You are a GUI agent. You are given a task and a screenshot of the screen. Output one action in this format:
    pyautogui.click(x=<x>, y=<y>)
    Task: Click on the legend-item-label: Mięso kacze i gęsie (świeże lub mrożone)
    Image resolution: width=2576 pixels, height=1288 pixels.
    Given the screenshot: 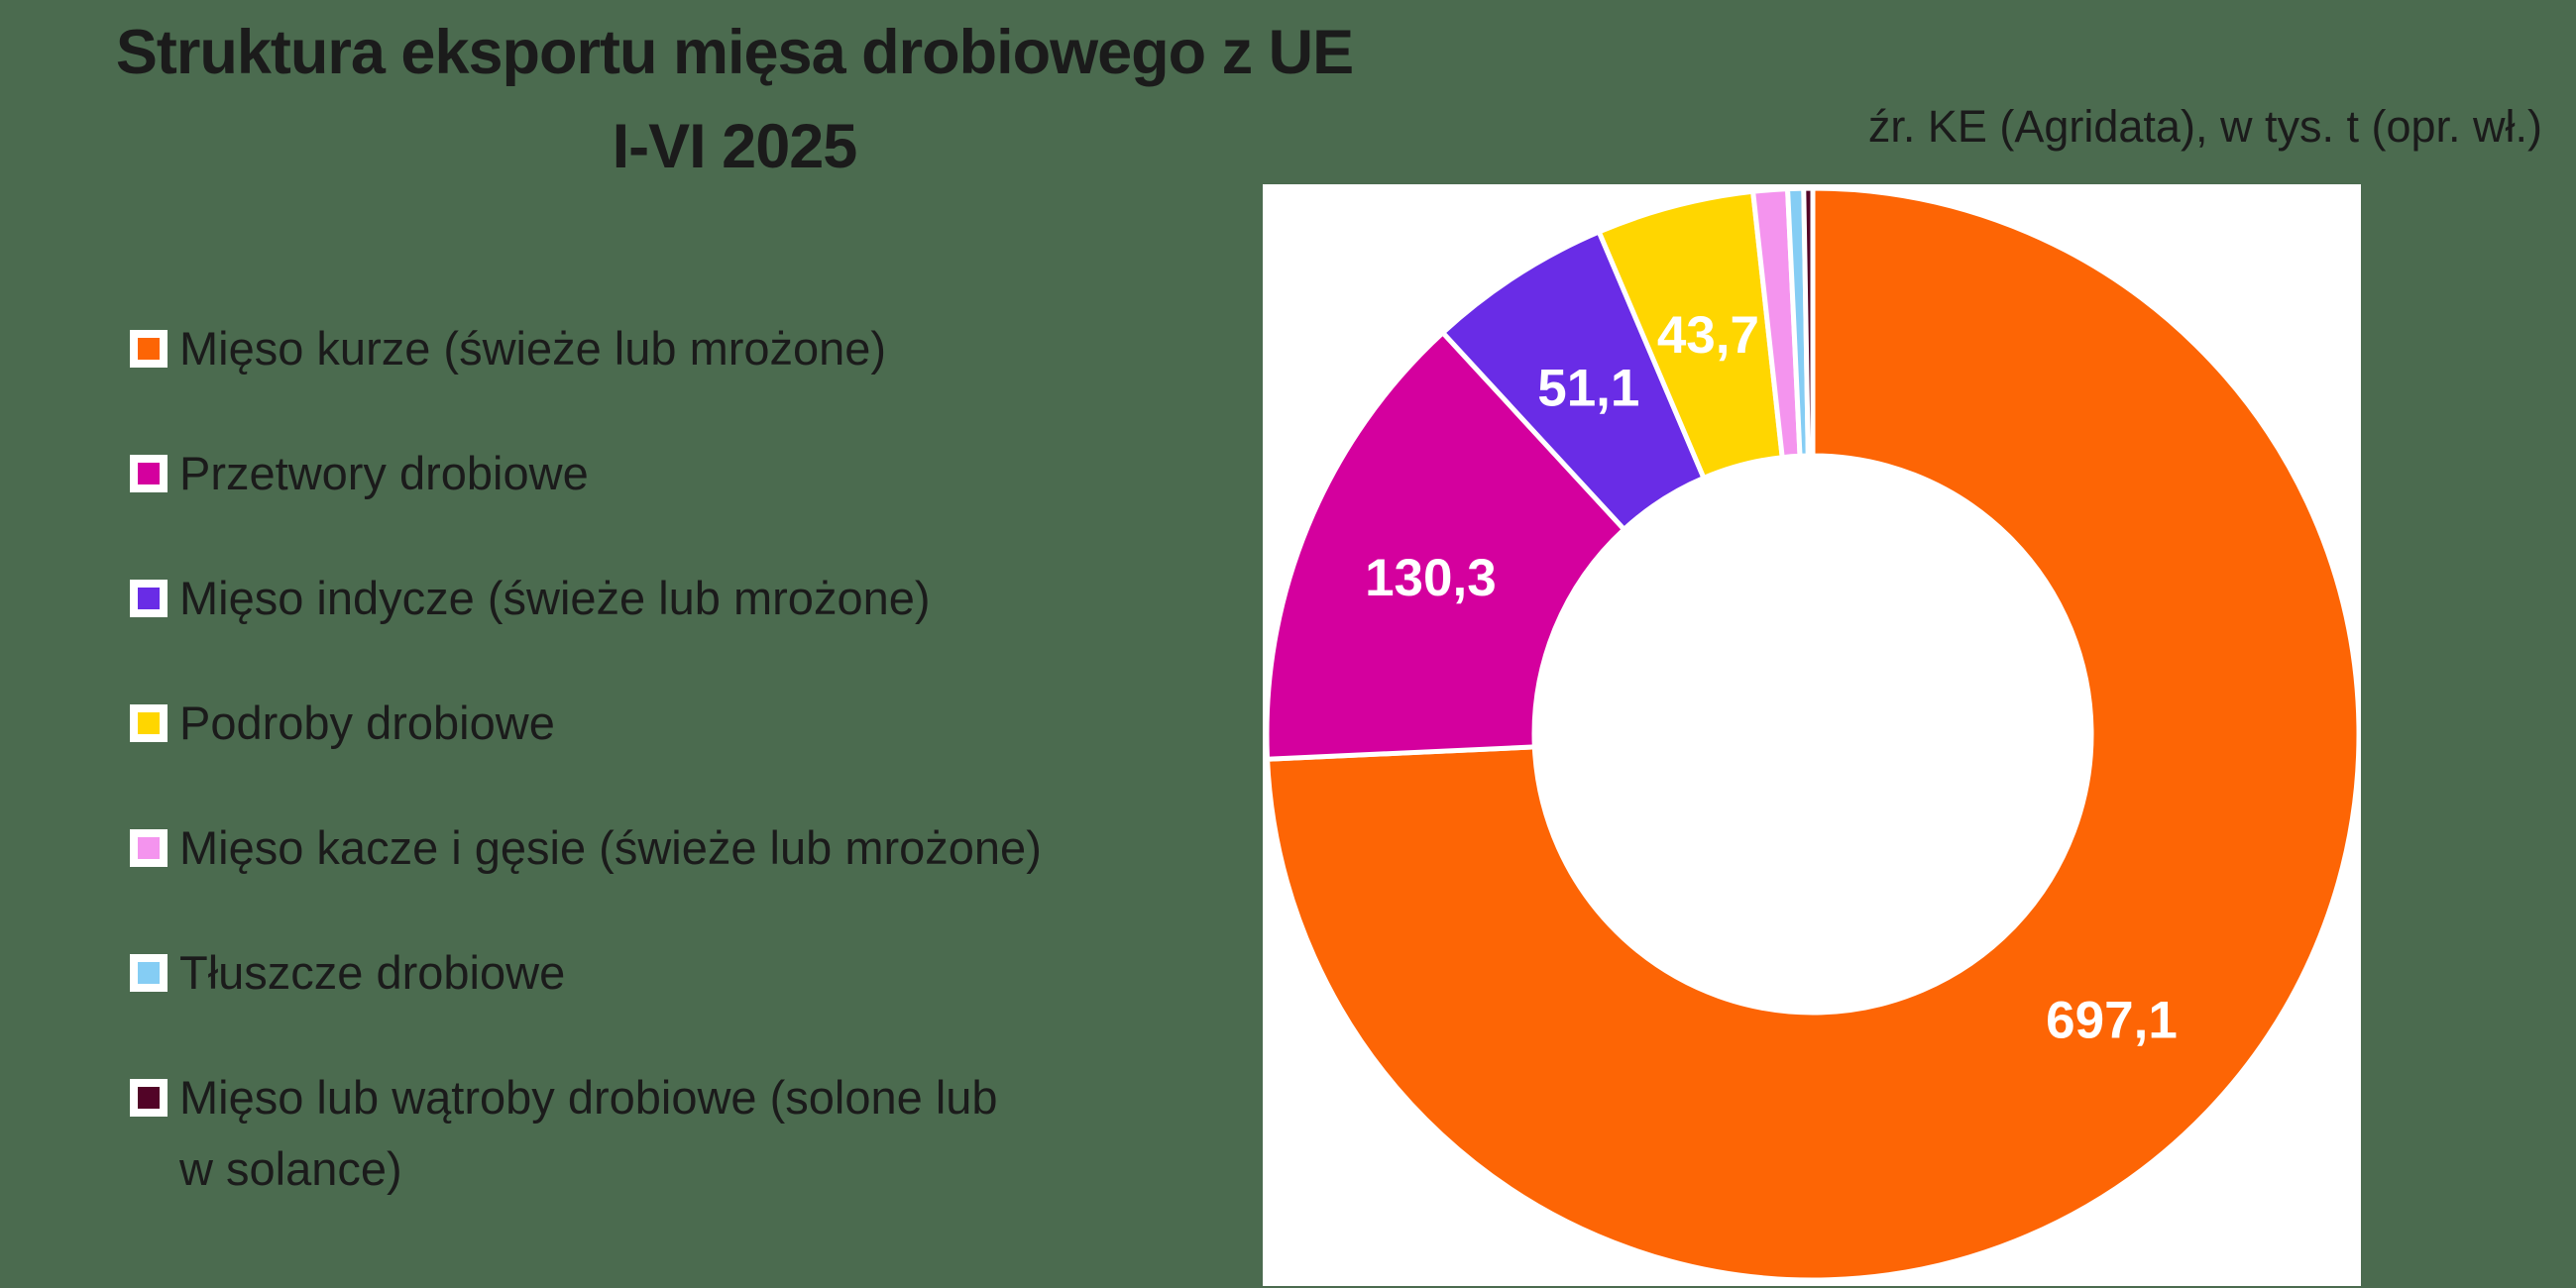 What is the action you would take?
    pyautogui.click(x=610, y=847)
    